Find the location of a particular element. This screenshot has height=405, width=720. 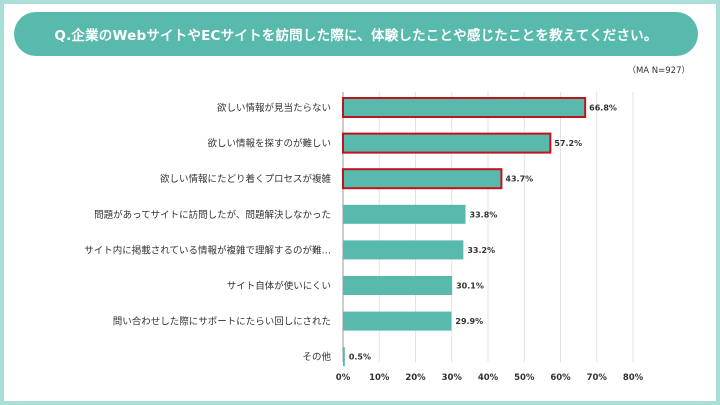

category-label: 欲しい情報が見当たらない is located at coordinates (274, 108).